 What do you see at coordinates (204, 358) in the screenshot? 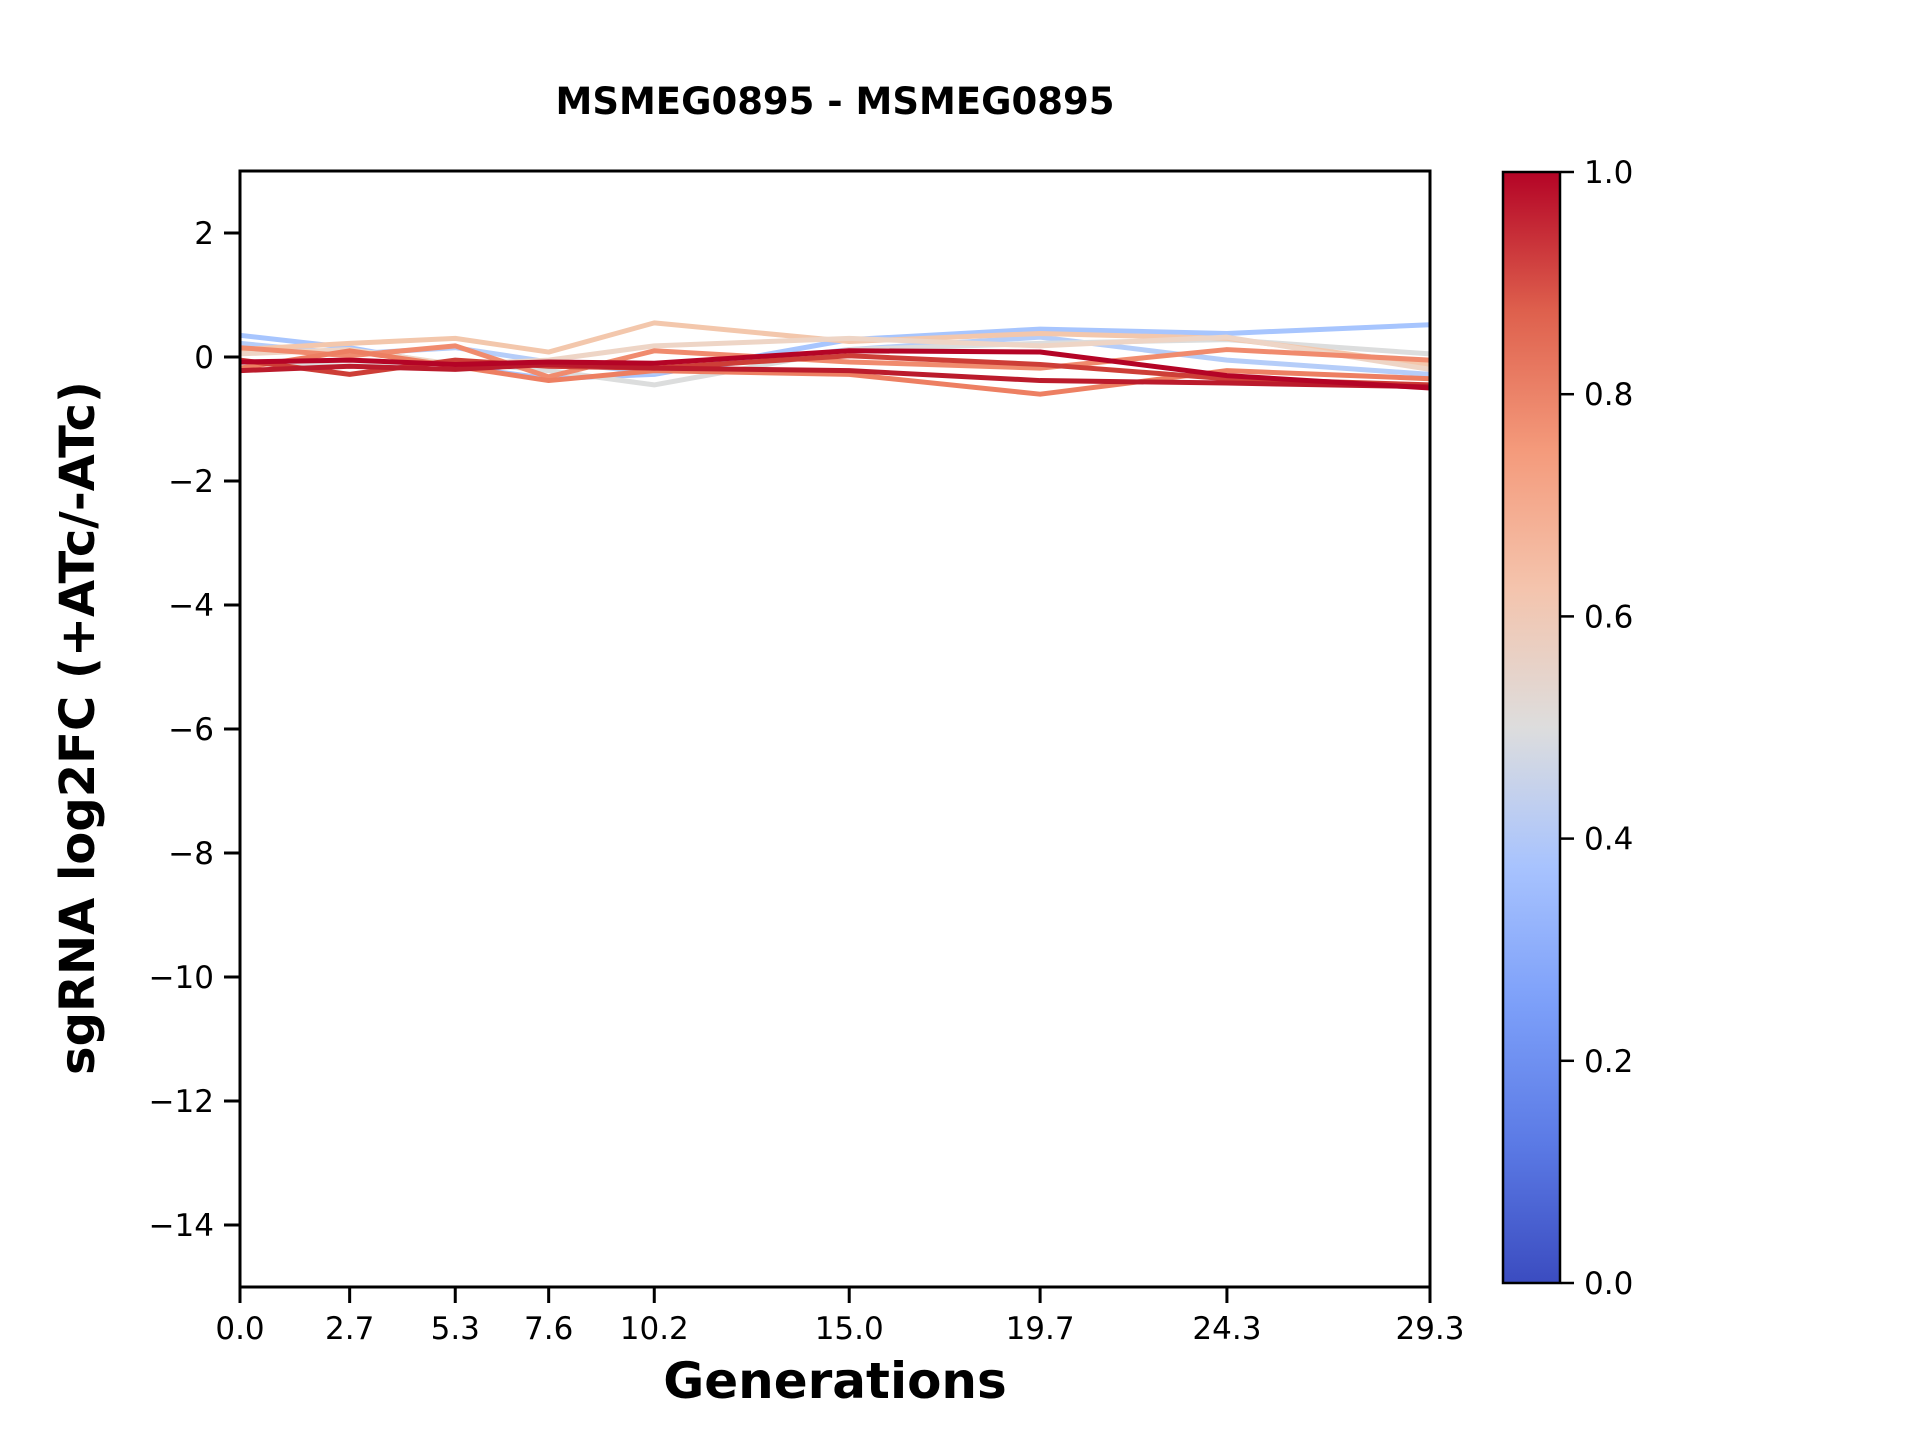
I see `y-tick-label: 0` at bounding box center [204, 358].